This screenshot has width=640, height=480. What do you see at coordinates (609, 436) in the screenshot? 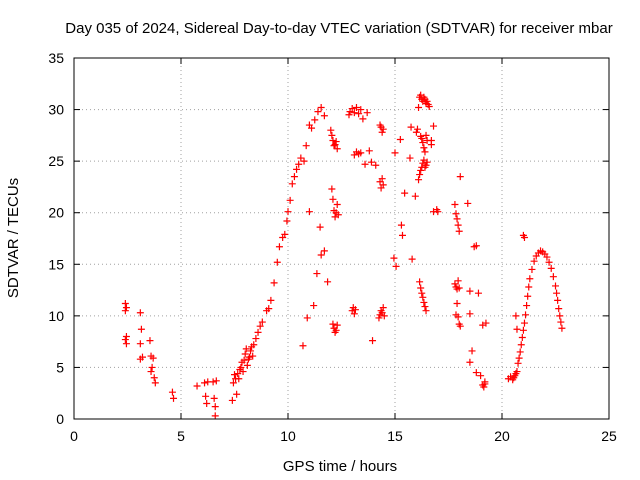
I see `x-tick-label: 25` at bounding box center [609, 436].